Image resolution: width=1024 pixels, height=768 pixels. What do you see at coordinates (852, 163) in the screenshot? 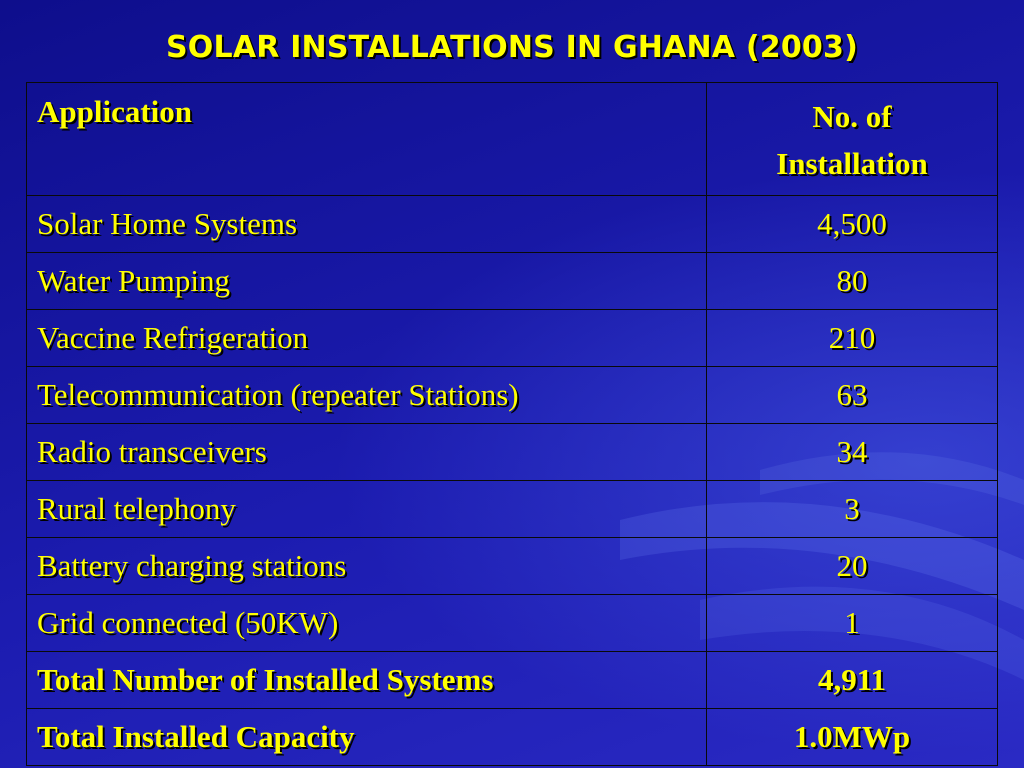
I see `header-count-line2: Installation` at bounding box center [852, 163].